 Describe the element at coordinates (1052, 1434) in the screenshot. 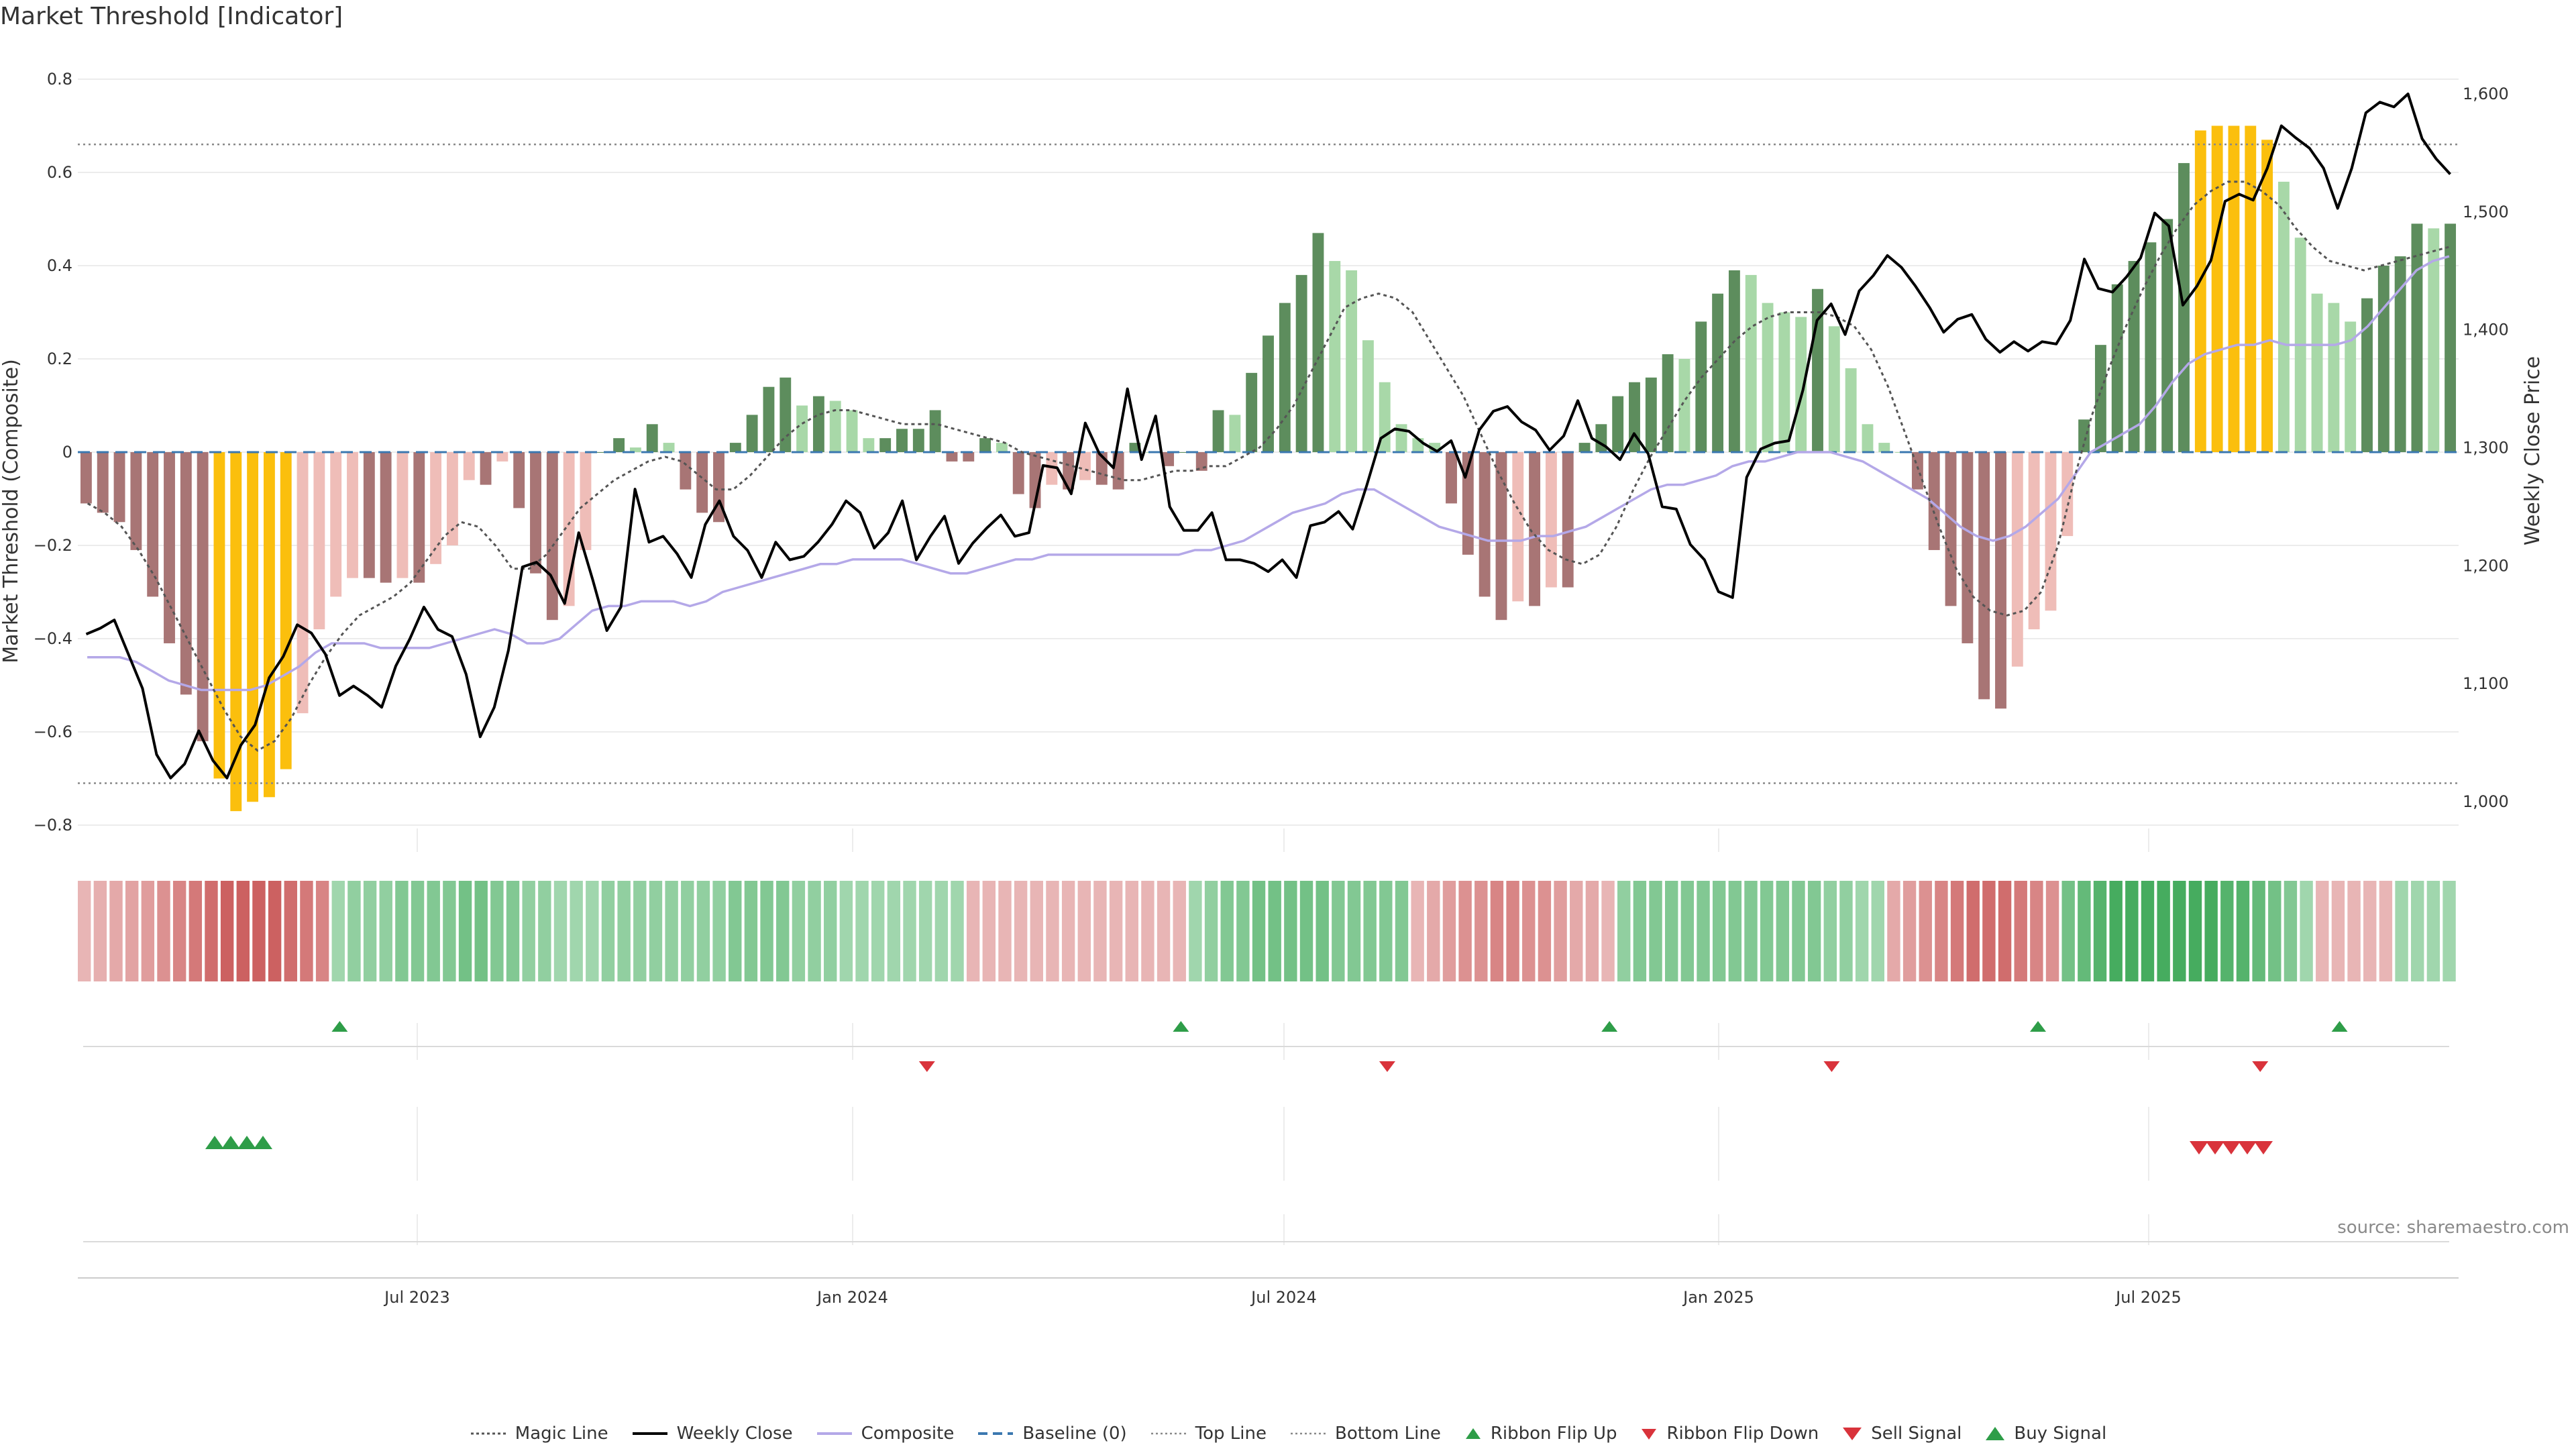

I see `legend-item-baseline: Baseline (0)` at that location.